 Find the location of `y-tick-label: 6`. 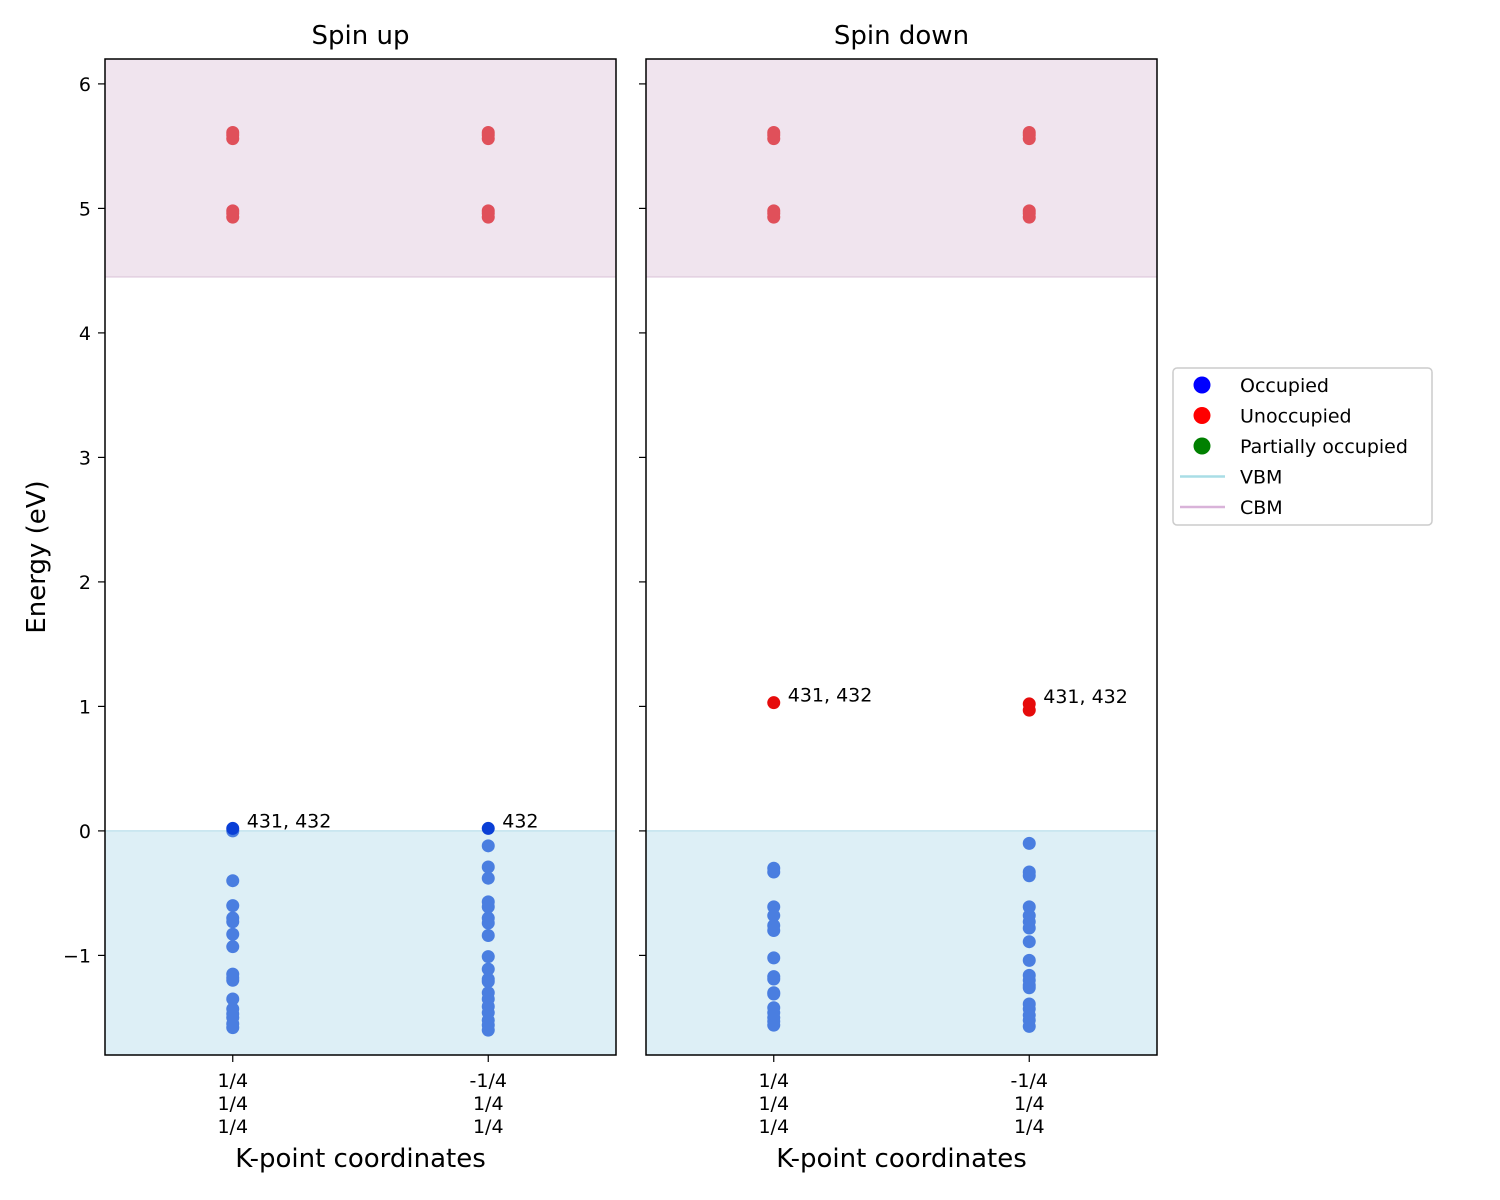

y-tick-label: 6 is located at coordinates (85, 85).